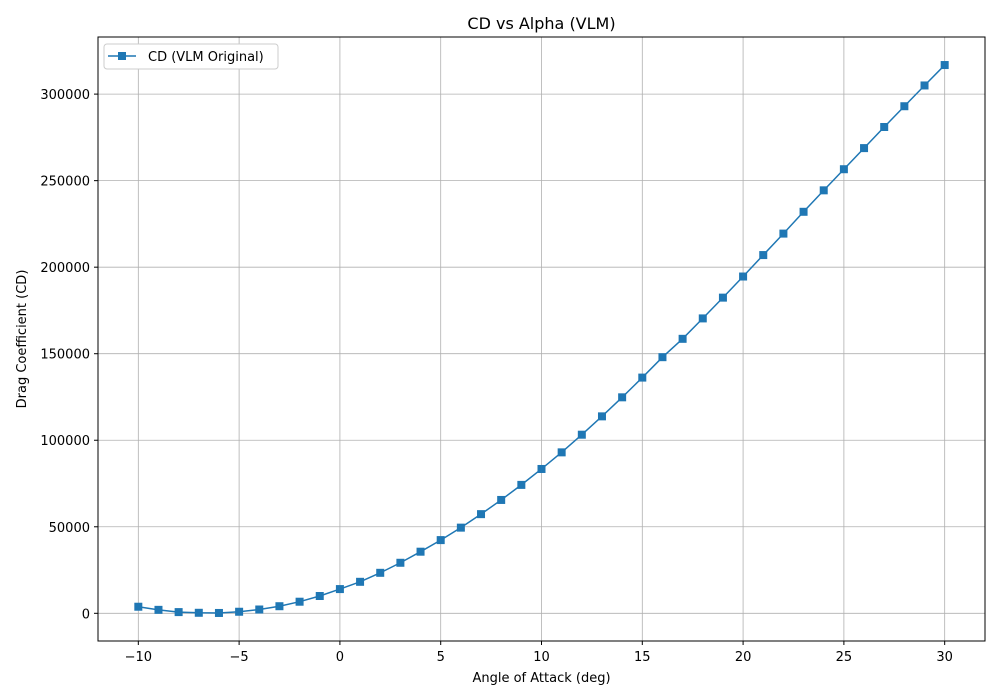 Image resolution: width=1000 pixels, height=700 pixels. I want to click on x-tick-label: 0, so click(340, 657).